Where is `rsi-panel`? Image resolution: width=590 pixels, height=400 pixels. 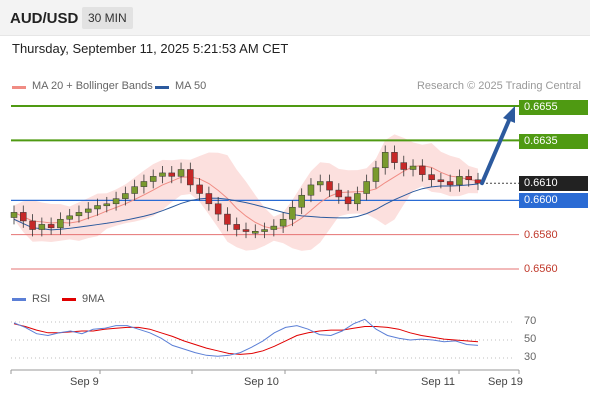
rsi-panel is located at coordinates (263, 338).